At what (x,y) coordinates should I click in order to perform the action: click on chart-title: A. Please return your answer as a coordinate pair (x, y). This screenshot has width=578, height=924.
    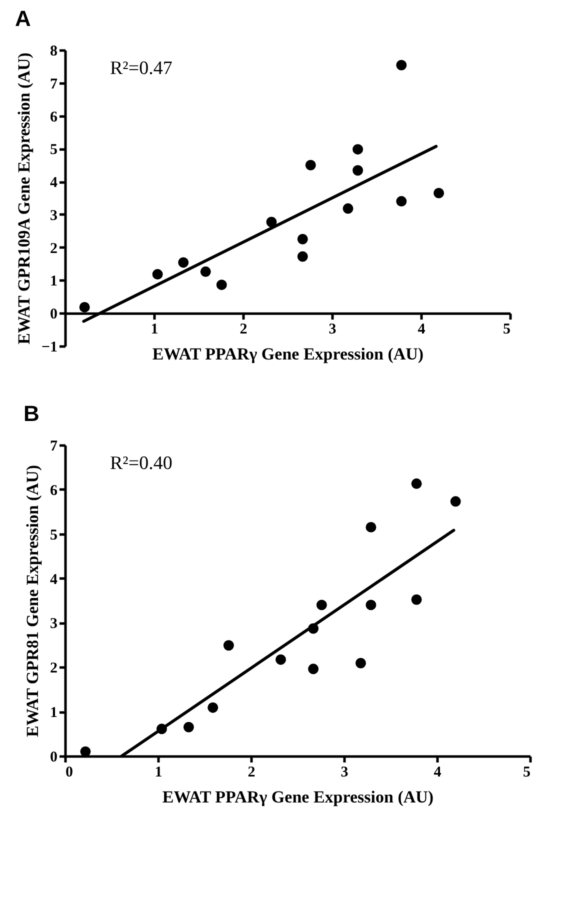
    Looking at the image, I should click on (22, 18).